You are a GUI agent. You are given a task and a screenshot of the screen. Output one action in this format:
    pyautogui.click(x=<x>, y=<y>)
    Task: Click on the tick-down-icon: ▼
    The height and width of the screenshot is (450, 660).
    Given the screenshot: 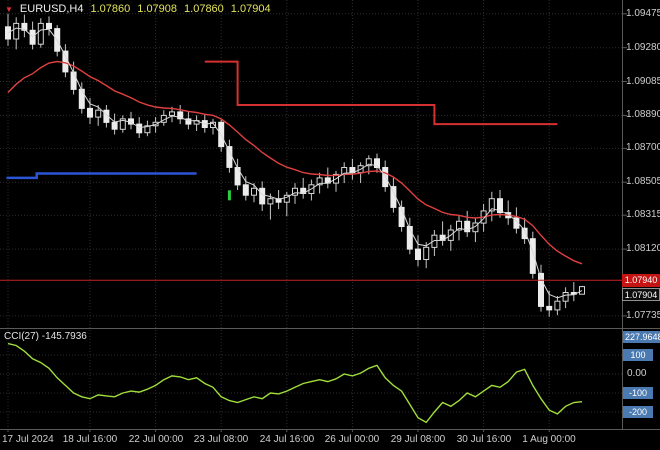 What is the action you would take?
    pyautogui.click(x=9, y=9)
    